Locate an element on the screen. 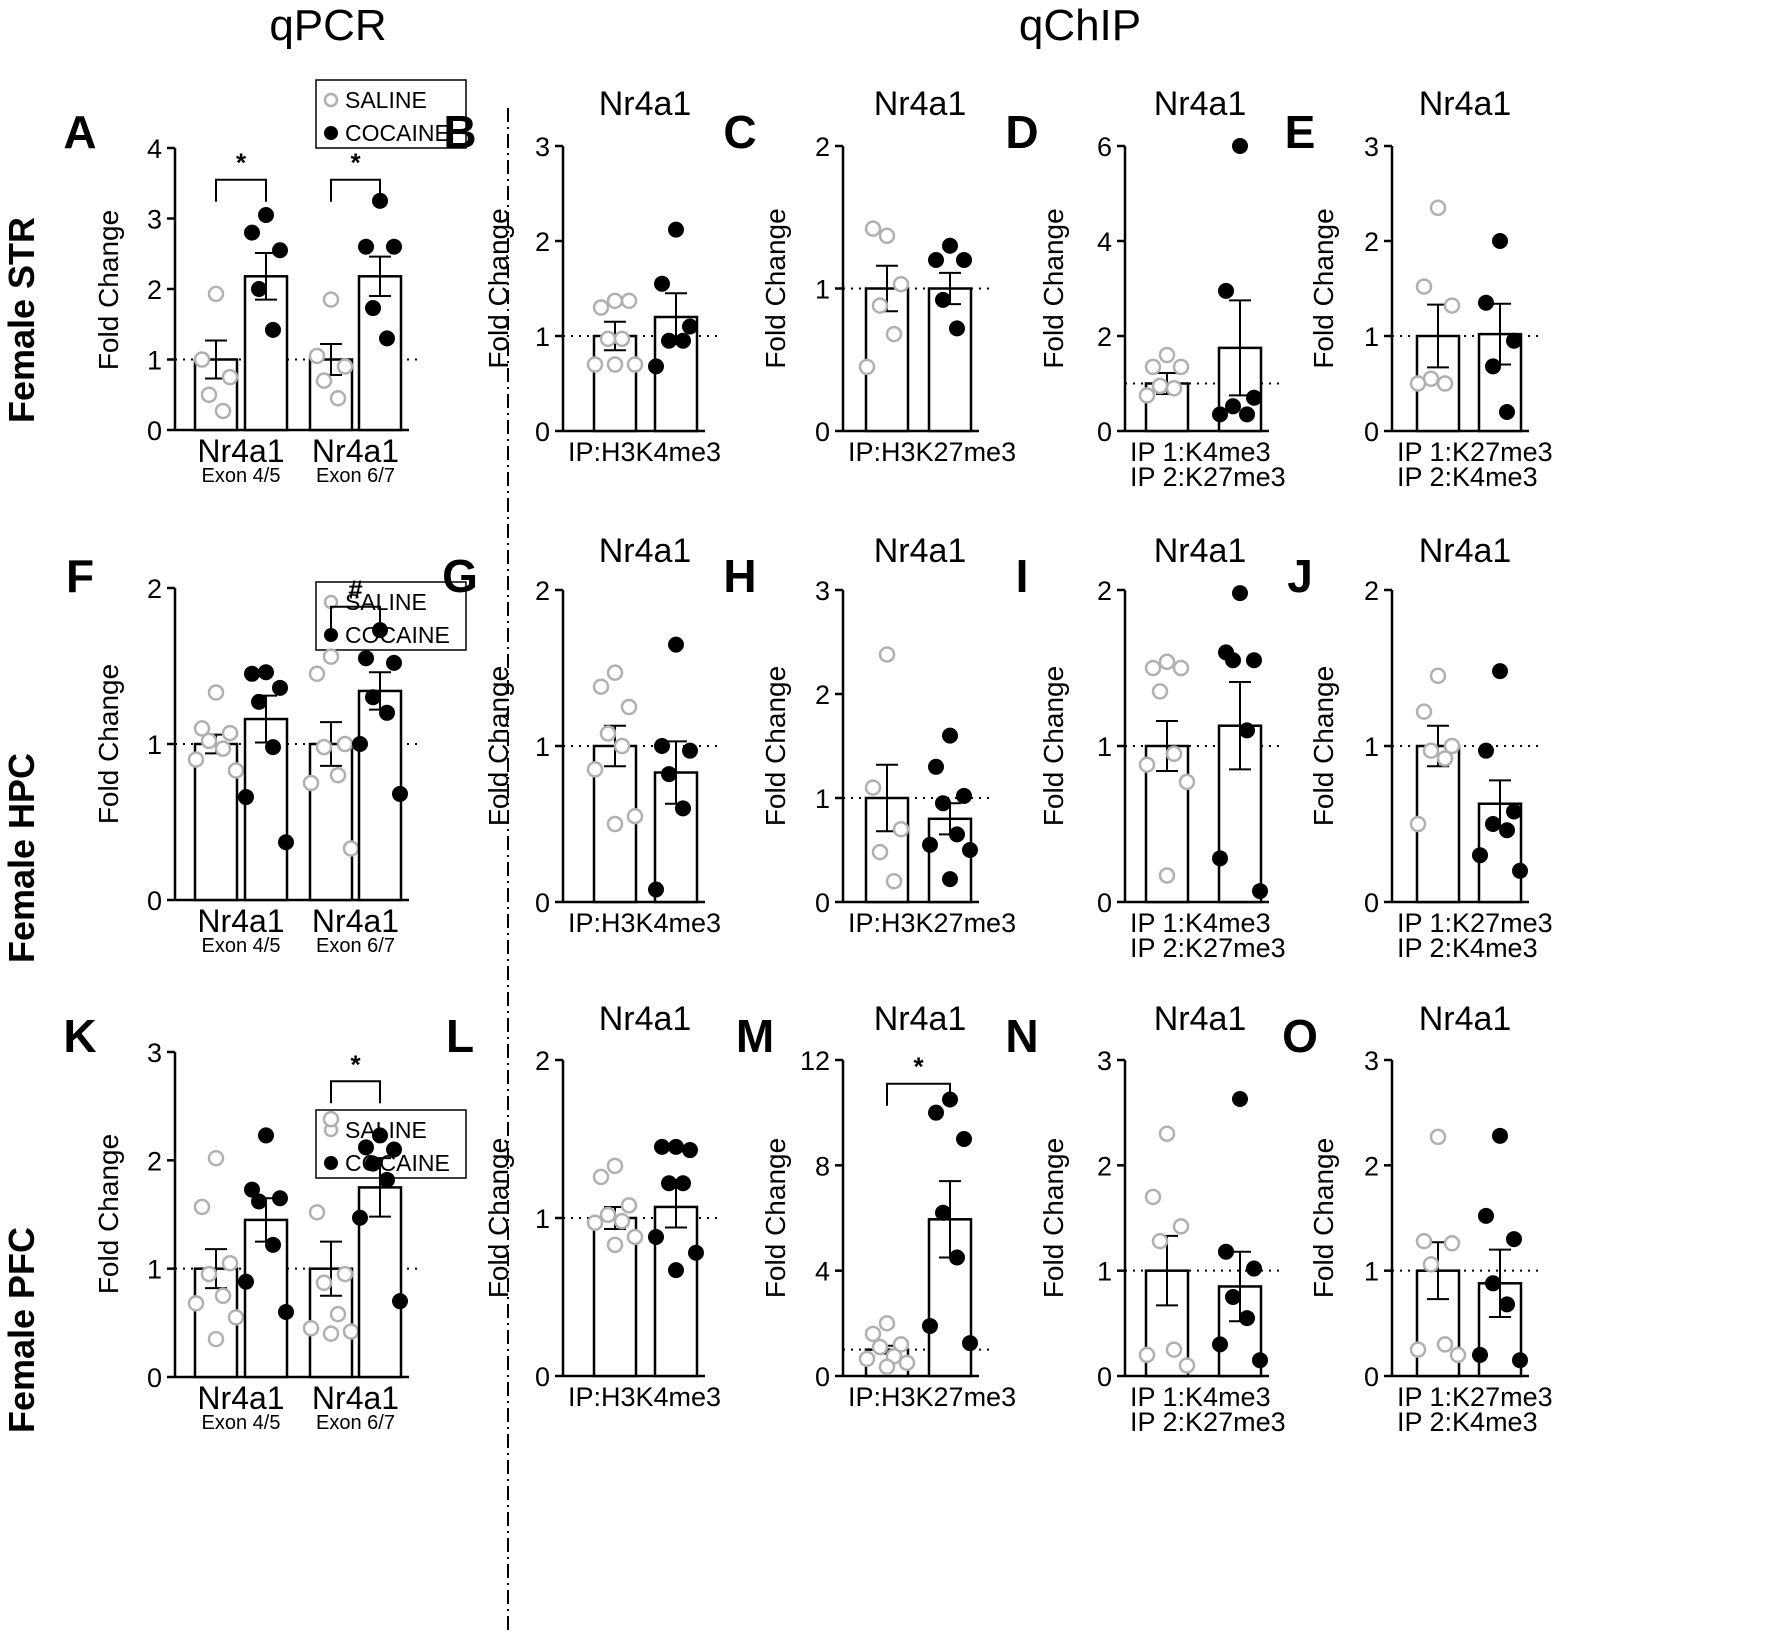  x-category-sublabel: Exon 6/7 is located at coordinates (355, 946).